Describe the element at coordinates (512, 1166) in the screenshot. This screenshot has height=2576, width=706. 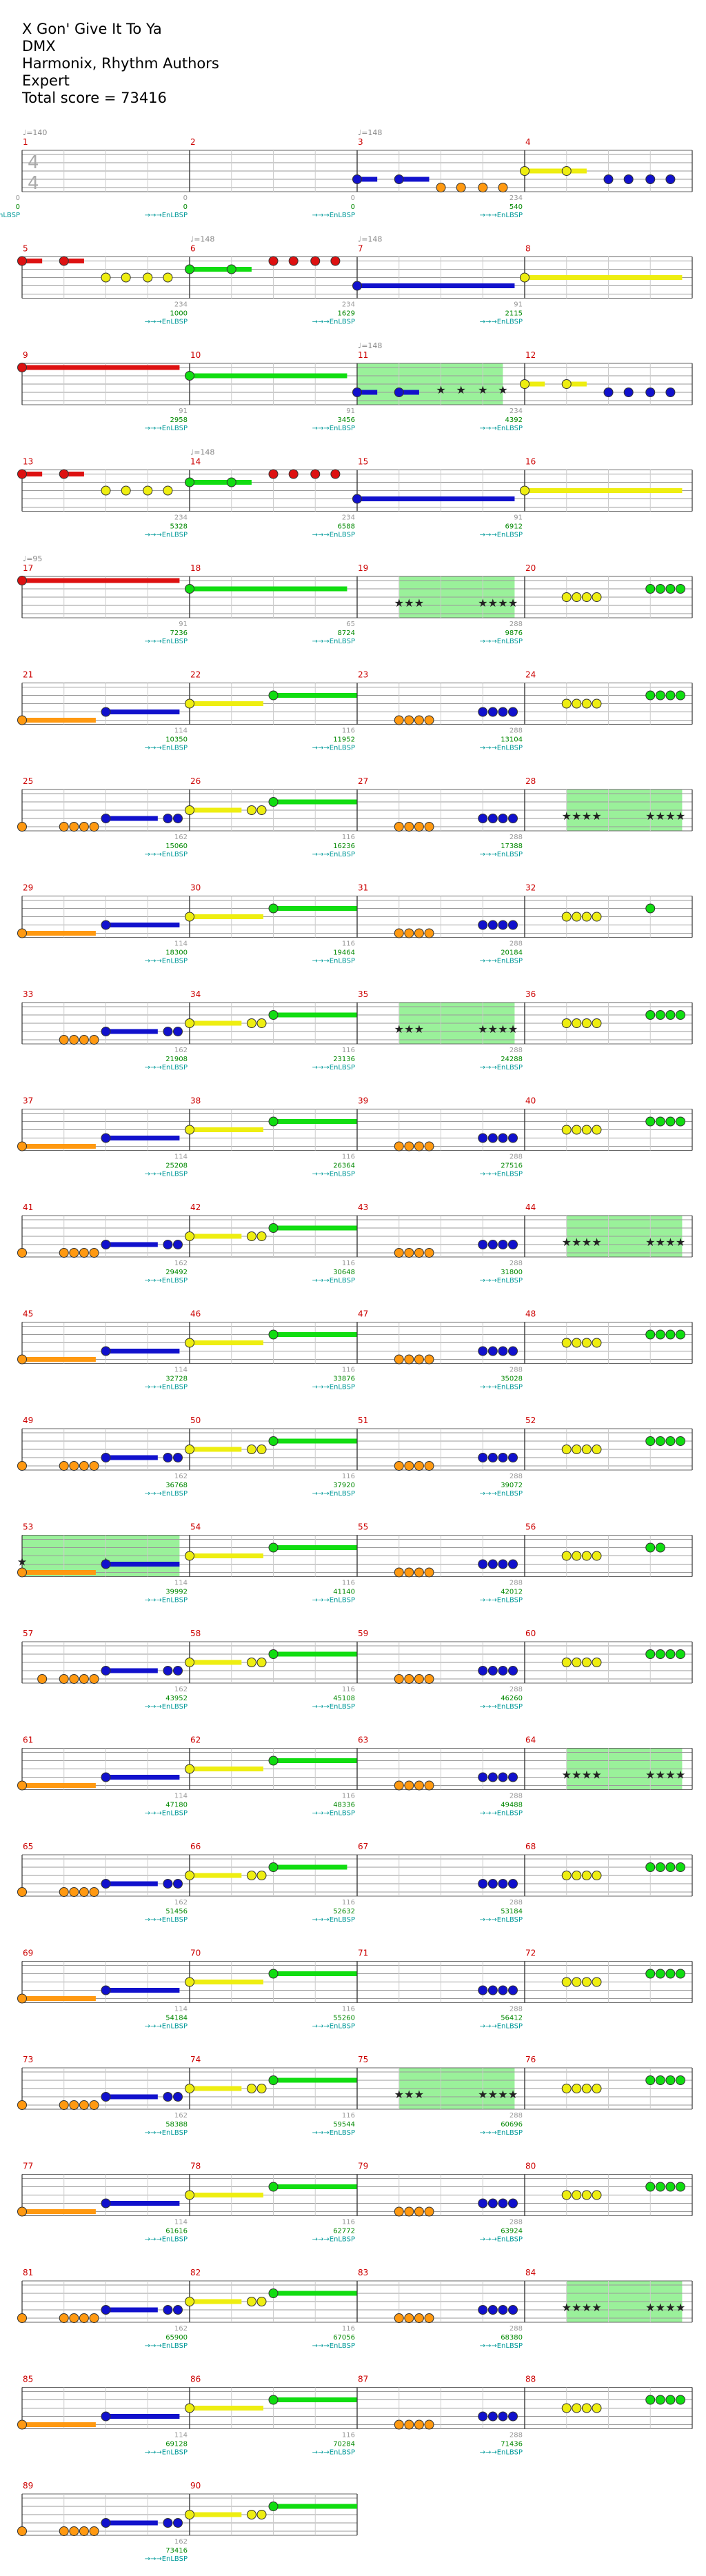
I see `cumulative-score: 27516` at that location.